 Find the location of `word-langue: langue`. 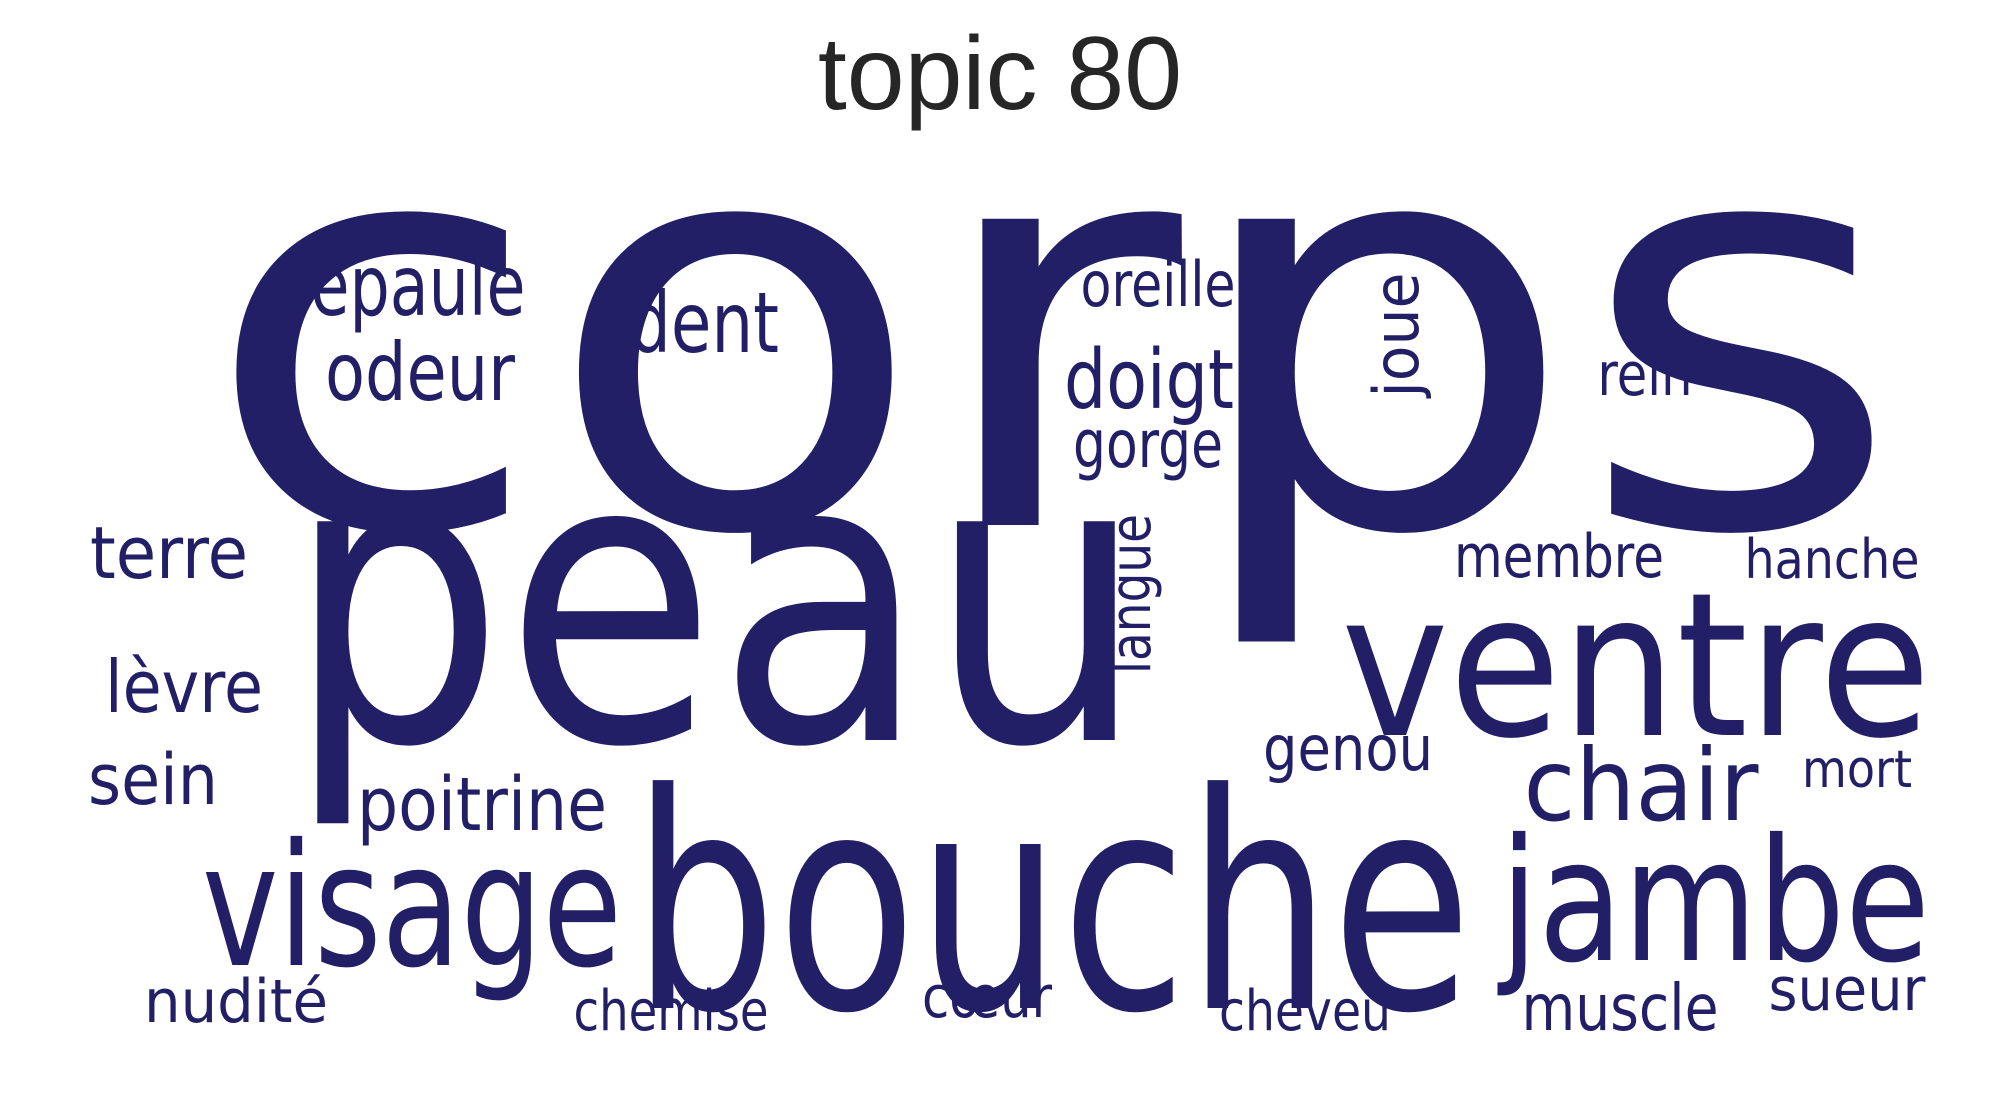

word-langue: langue is located at coordinates (1131, 594).